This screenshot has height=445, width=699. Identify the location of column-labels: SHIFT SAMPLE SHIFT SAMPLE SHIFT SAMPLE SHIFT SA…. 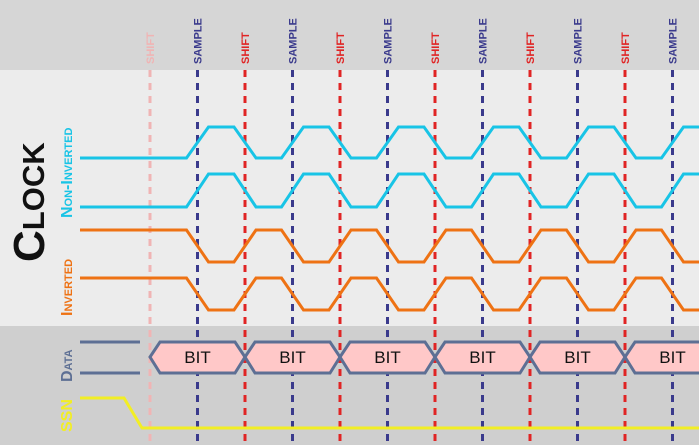
(412, 41).